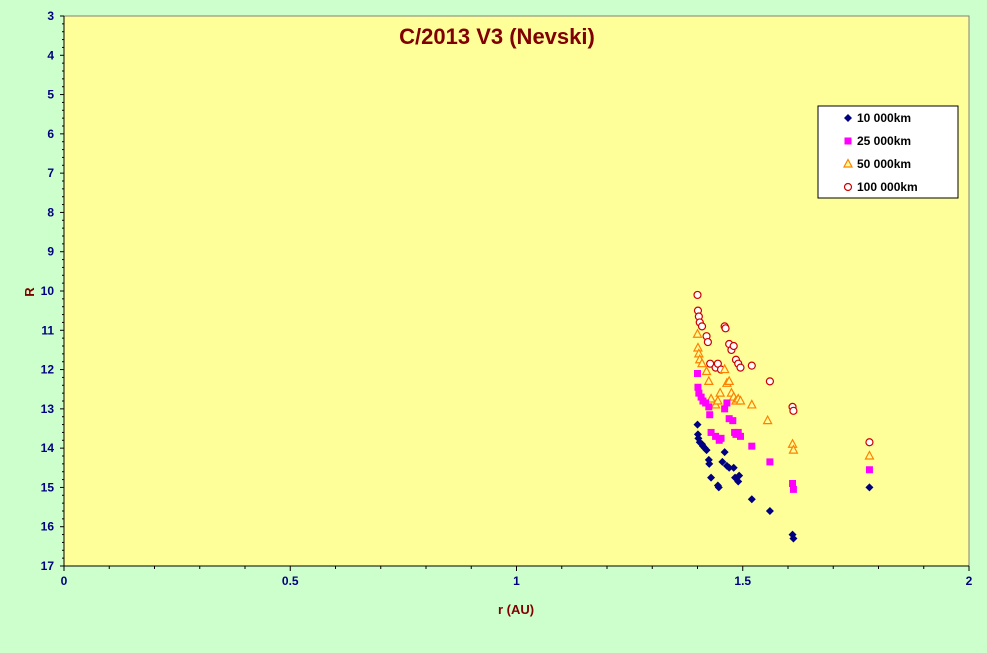 The width and height of the screenshot is (987, 653). I want to click on legend-label: 50 000km, so click(884, 164).